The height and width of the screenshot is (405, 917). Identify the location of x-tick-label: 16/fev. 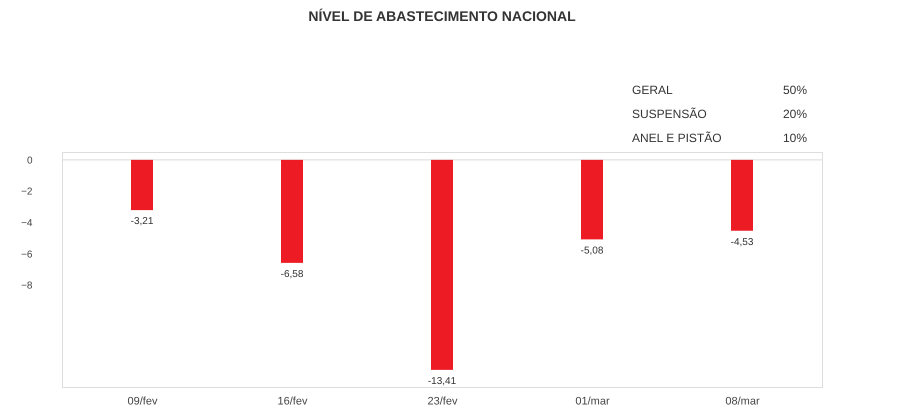
(293, 400).